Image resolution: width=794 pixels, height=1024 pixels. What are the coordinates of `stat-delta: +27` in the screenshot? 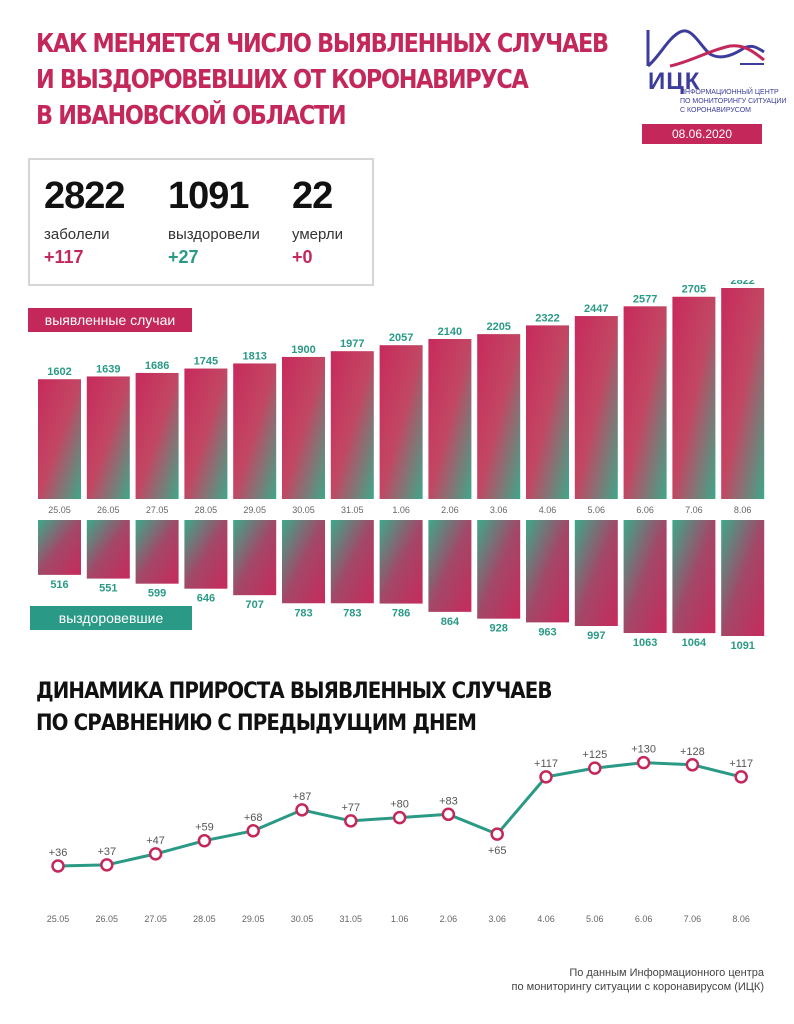 It's located at (183, 257).